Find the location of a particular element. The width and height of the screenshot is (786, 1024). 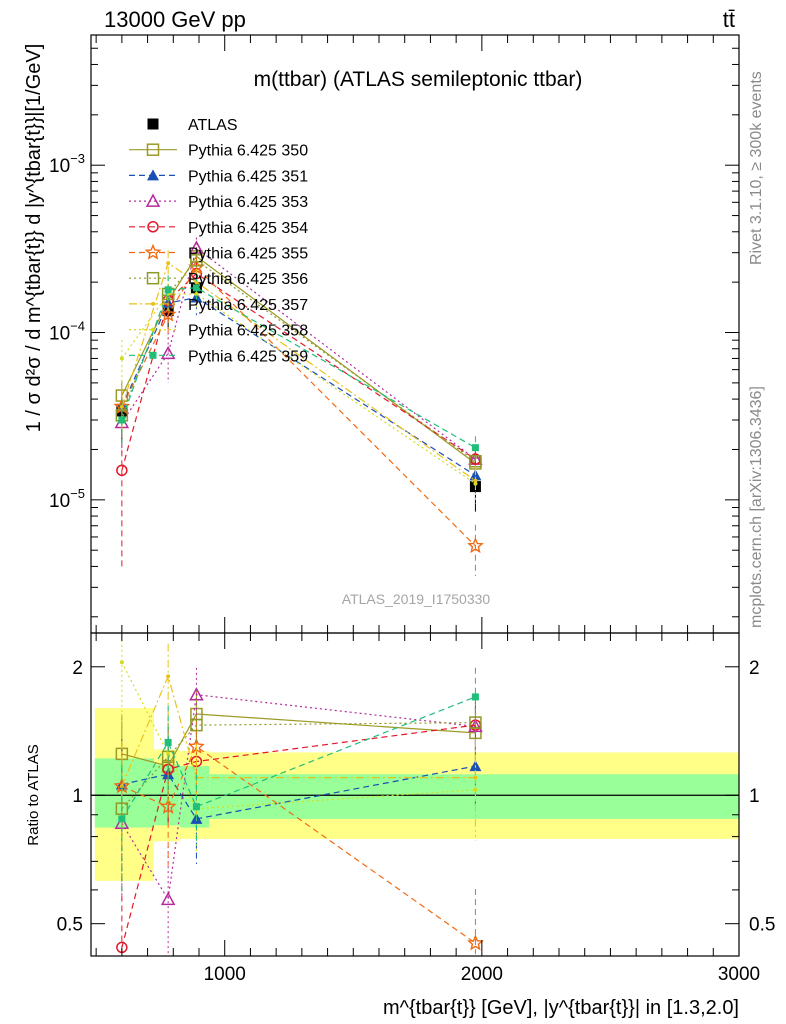

legend-entry-1: Pythia 6.425 350 is located at coordinates (218, 151).